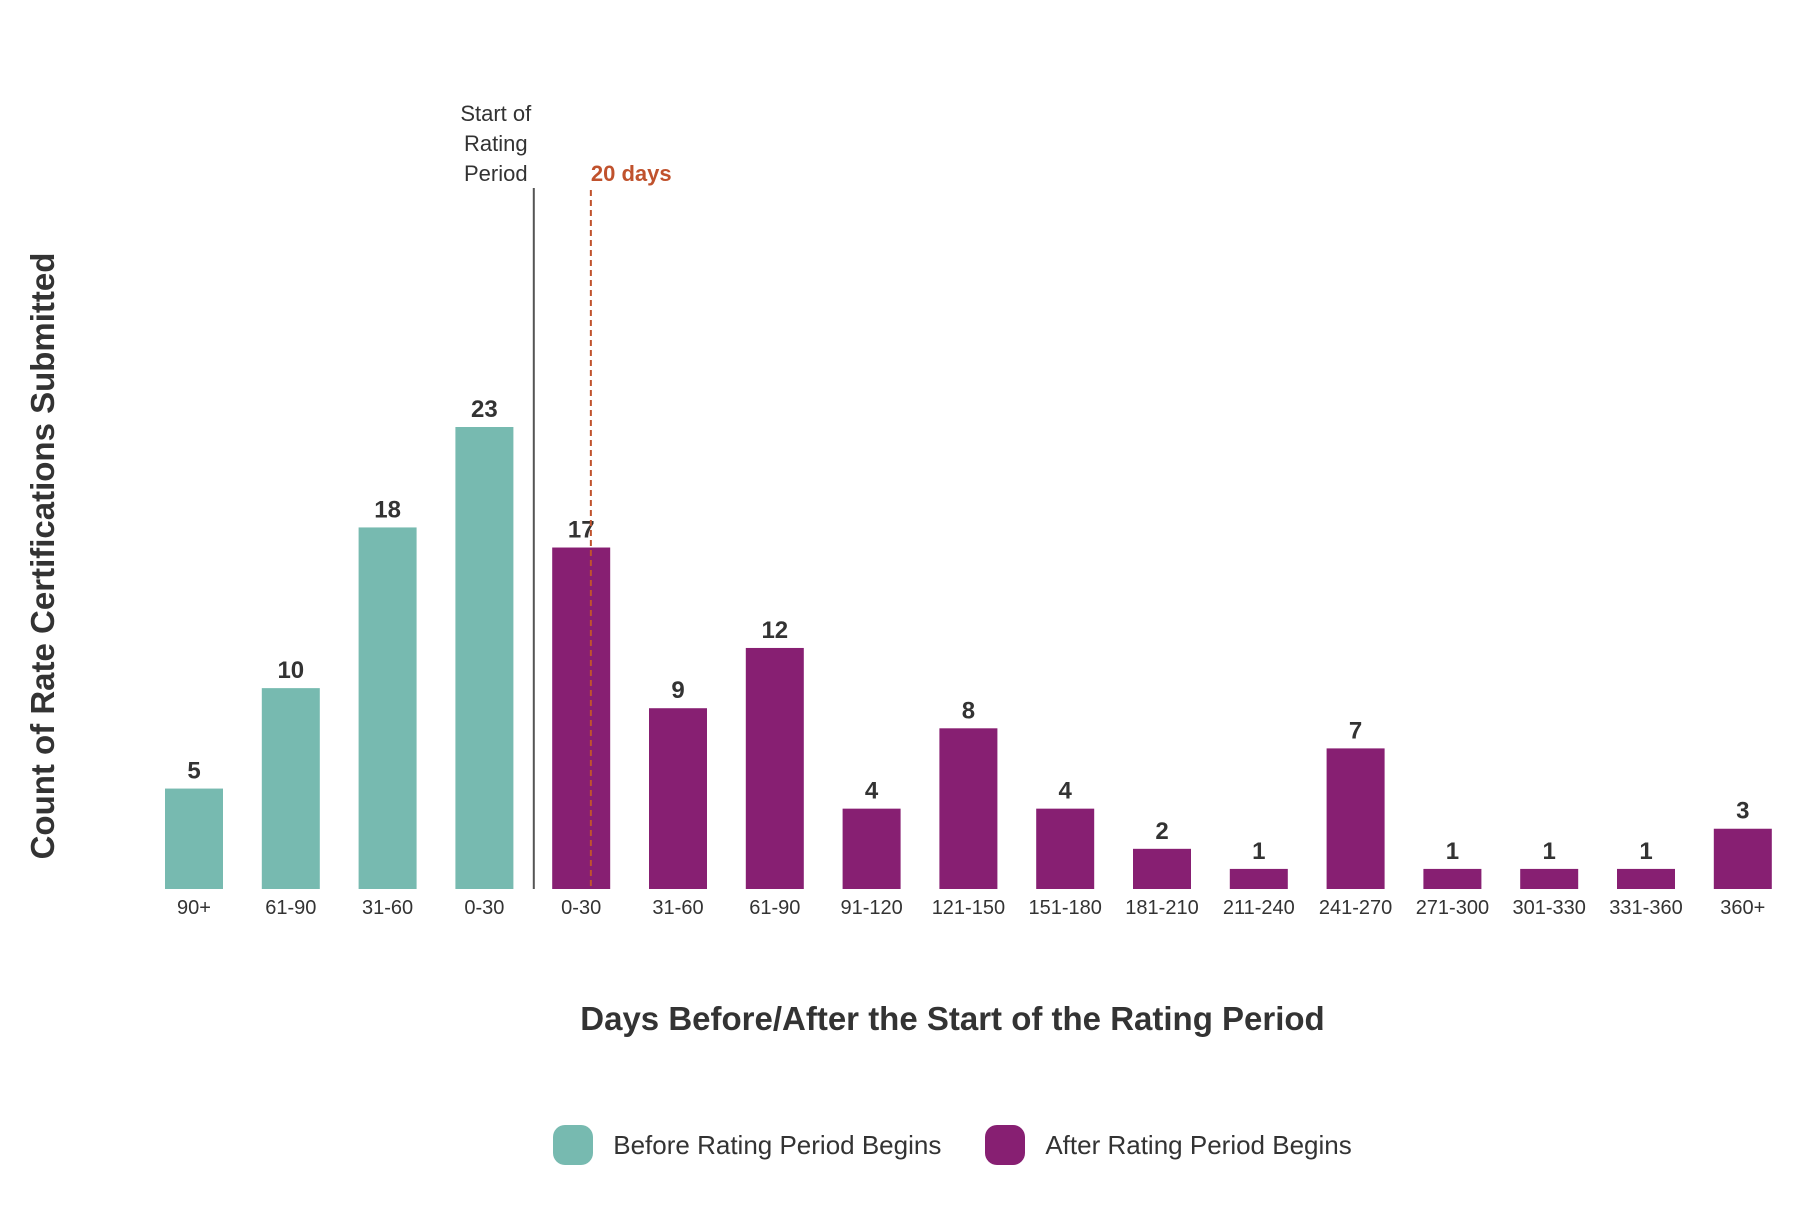 The width and height of the screenshot is (1800, 1218). I want to click on data-label-3: 23, so click(484, 409).